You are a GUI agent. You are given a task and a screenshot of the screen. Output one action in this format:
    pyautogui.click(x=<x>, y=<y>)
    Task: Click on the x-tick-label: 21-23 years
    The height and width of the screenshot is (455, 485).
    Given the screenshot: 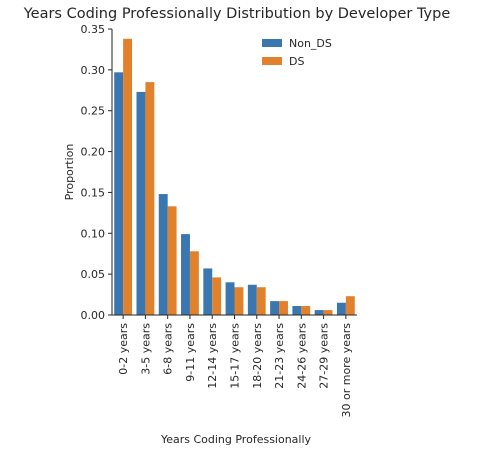 What is the action you would take?
    pyautogui.click(x=279, y=356)
    